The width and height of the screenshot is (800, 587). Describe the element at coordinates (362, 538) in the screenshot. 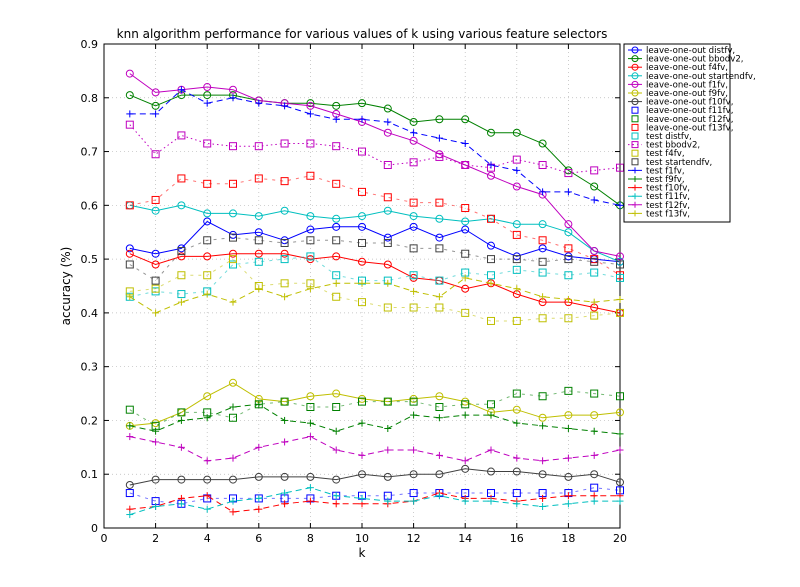

I see `x-tick-label: 10` at that location.